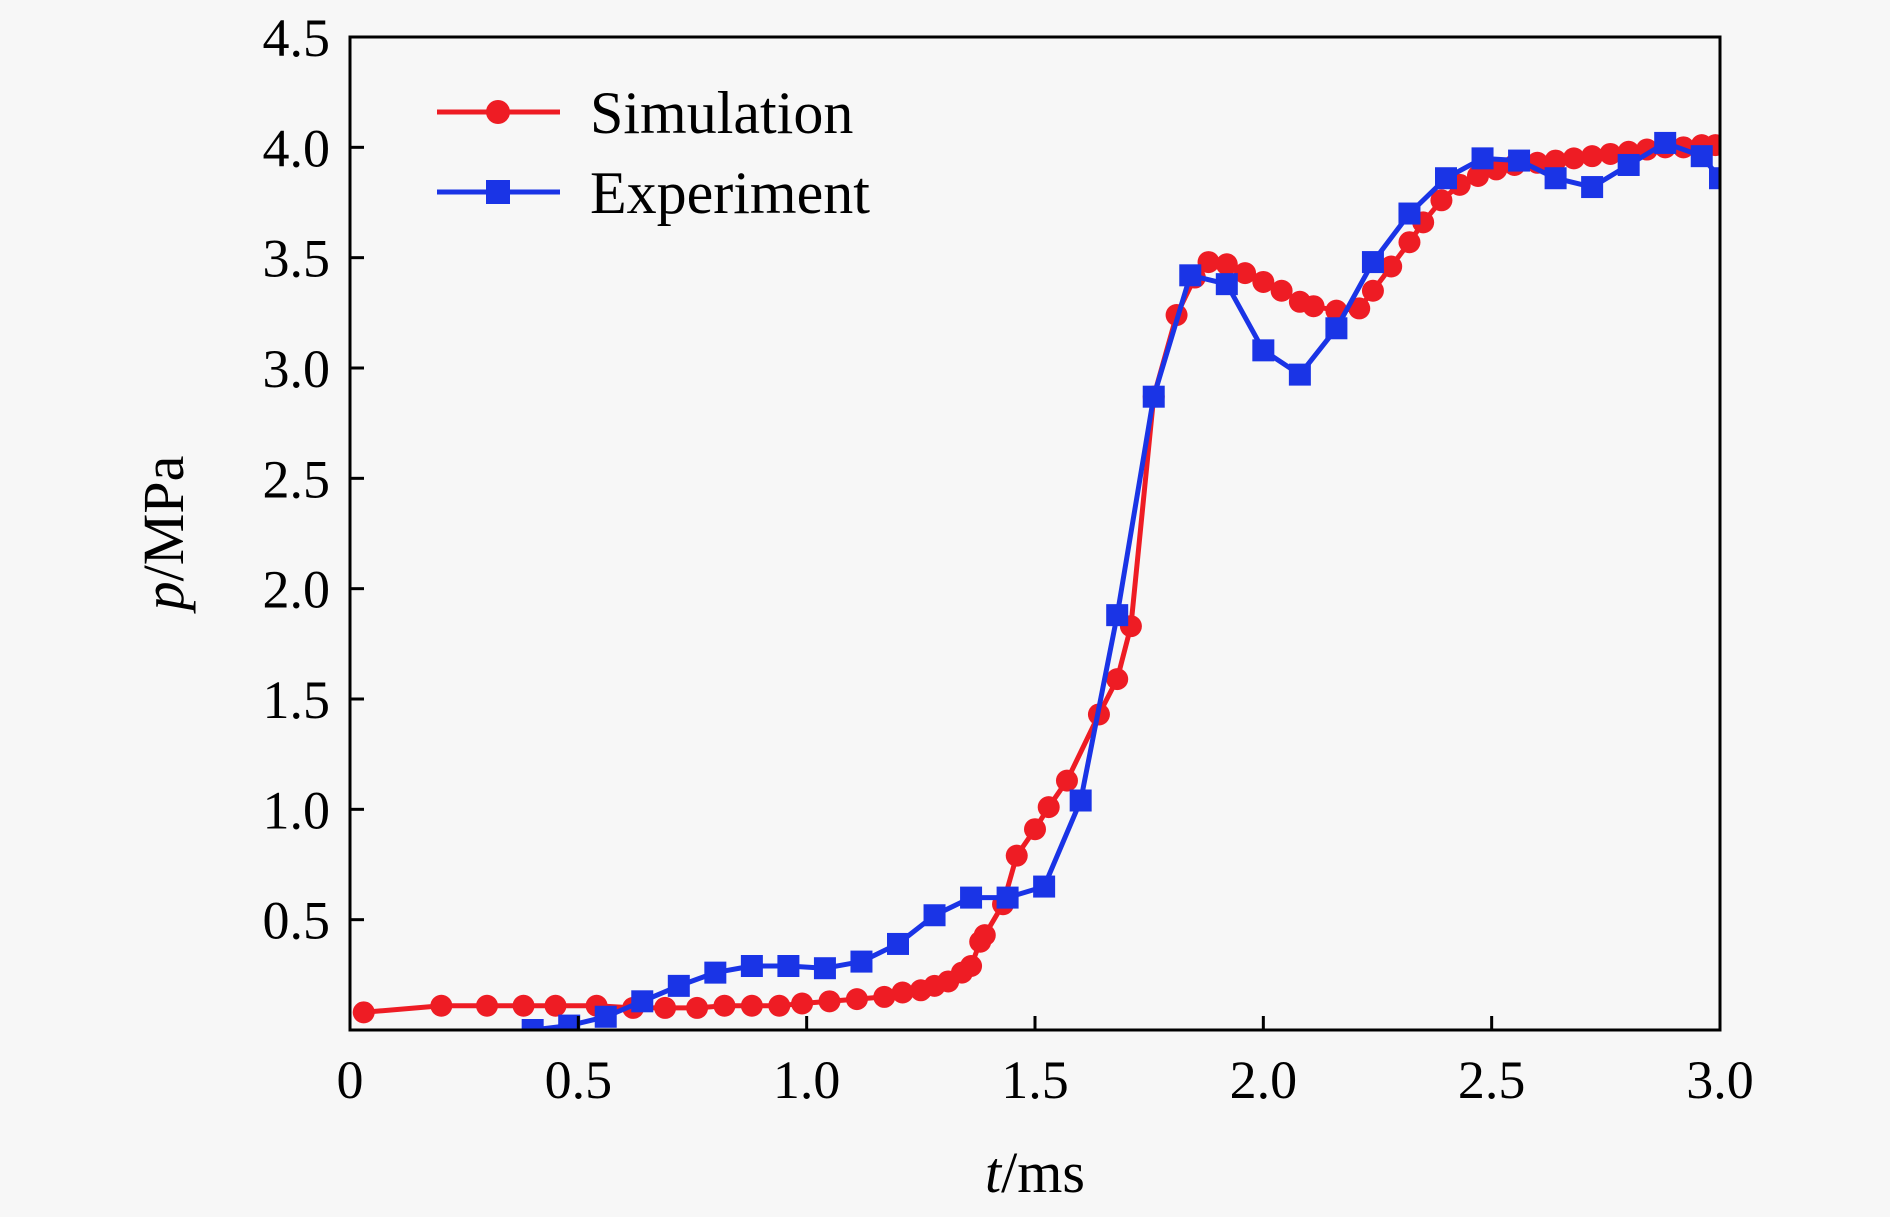 The height and width of the screenshot is (1217, 1890). Describe the element at coordinates (163, 597) in the screenshot. I see `y-axis-variable: p` at that location.